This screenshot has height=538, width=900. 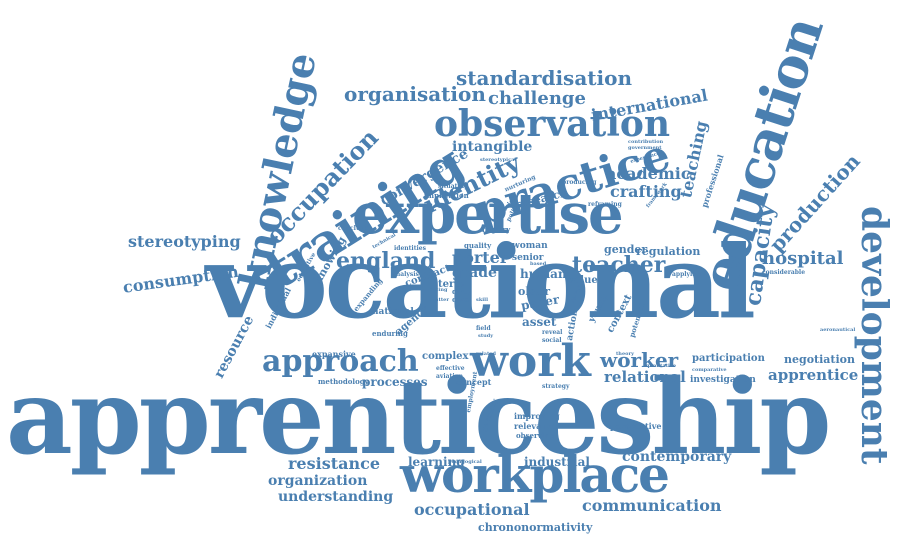 What do you see at coordinates (395, 382) in the screenshot?
I see `word-processes: processes` at bounding box center [395, 382].